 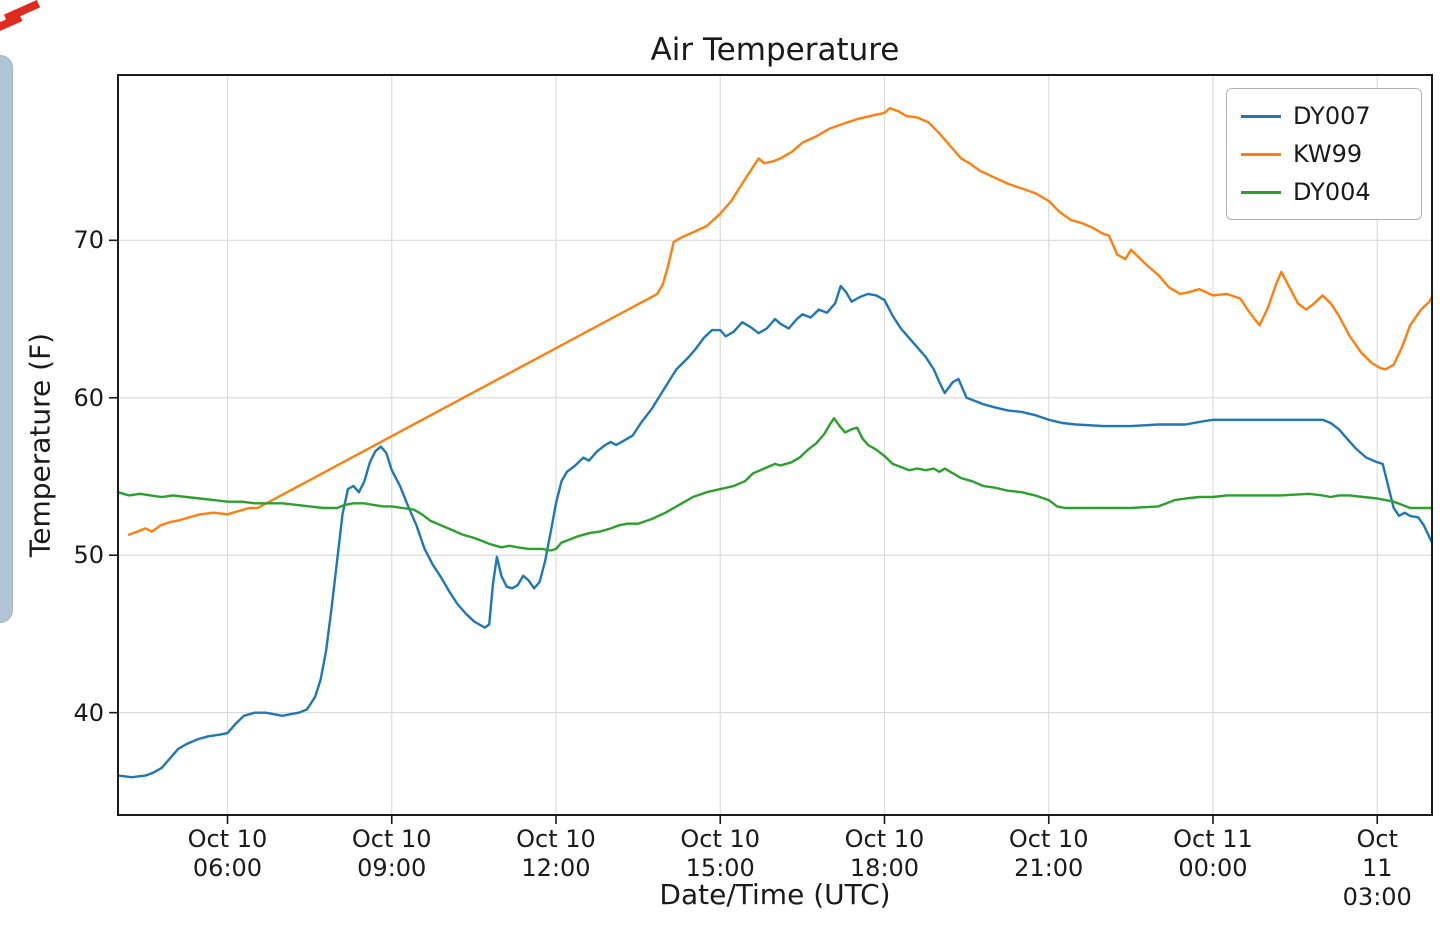 I want to click on x-tick-label: Oct 10 12:00, so click(x=556, y=853).